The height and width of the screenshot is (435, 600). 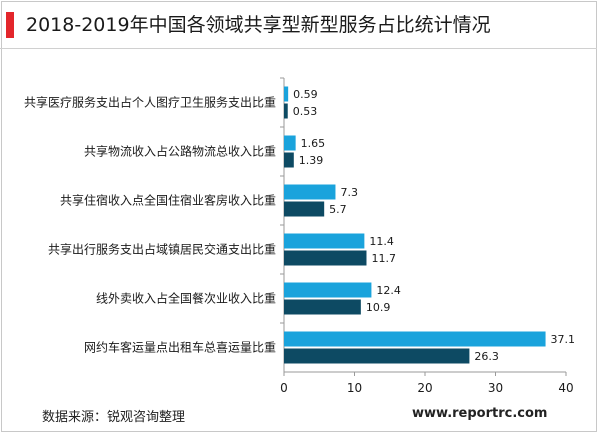 I want to click on data-label: 1.39, so click(x=311, y=160).